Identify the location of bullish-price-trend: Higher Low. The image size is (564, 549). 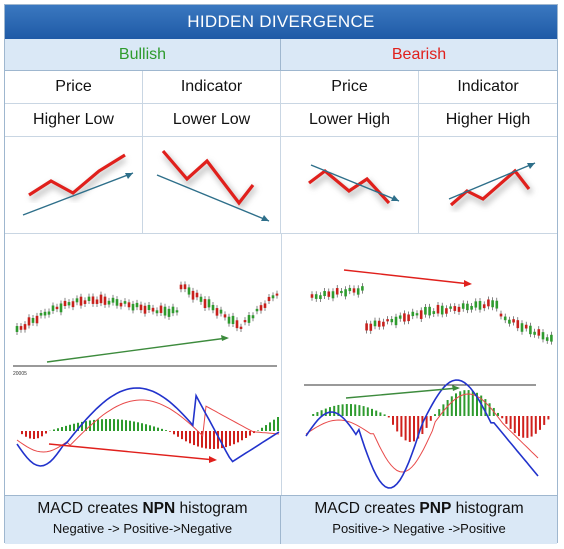
(74, 120).